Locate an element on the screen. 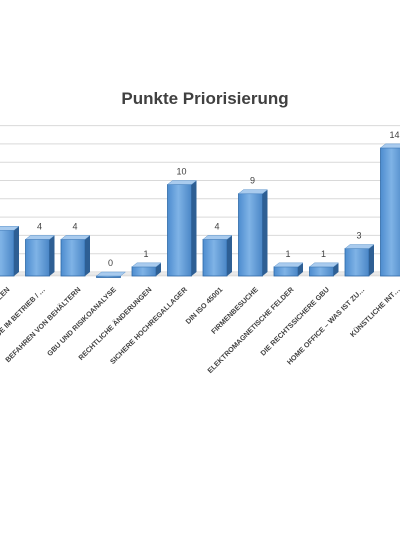 This screenshot has width=400, height=539. category-label: BEFAHREN VON BEHÄLTERN is located at coordinates (42, 324).